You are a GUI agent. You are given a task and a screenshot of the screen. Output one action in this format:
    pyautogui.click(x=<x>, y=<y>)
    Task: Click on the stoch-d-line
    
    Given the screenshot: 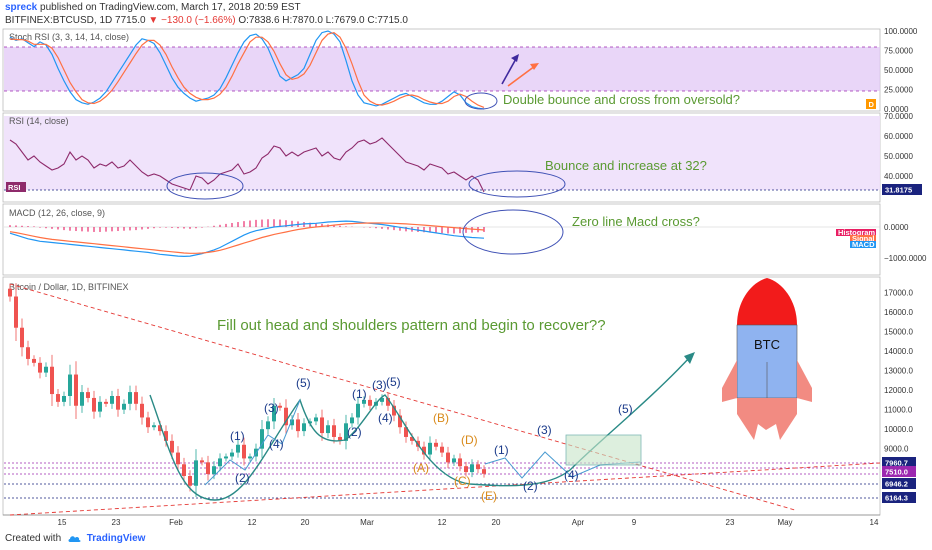 What is the action you would take?
    pyautogui.click(x=247, y=69)
    